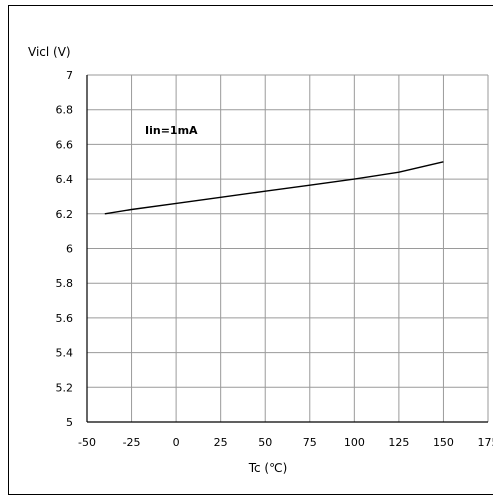 The height and width of the screenshot is (495, 493). What do you see at coordinates (65, 387) in the screenshot?
I see `y-tick-label: 5.2` at bounding box center [65, 387].